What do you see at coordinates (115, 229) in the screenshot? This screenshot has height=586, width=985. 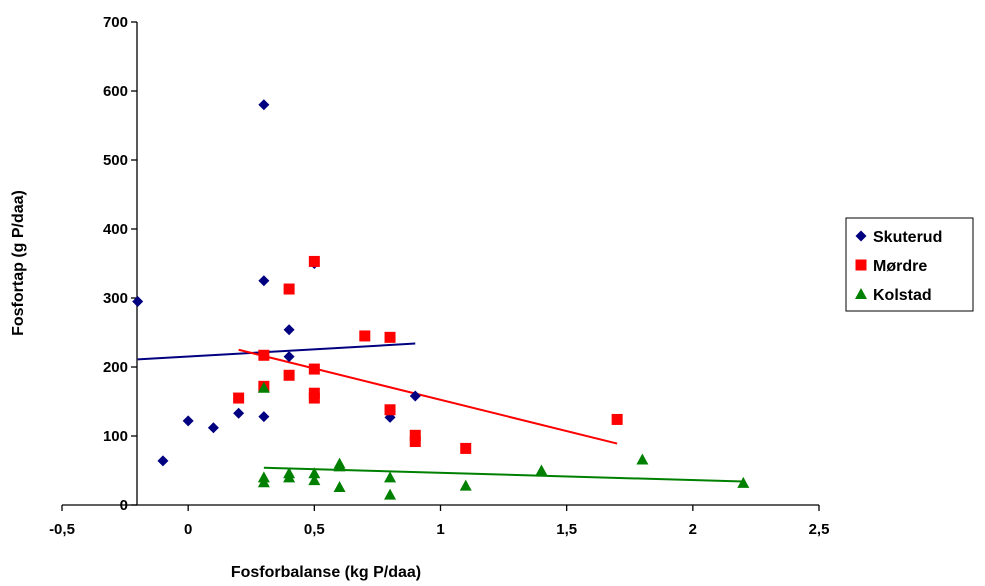 I see `y-tick-label: 400` at bounding box center [115, 229].